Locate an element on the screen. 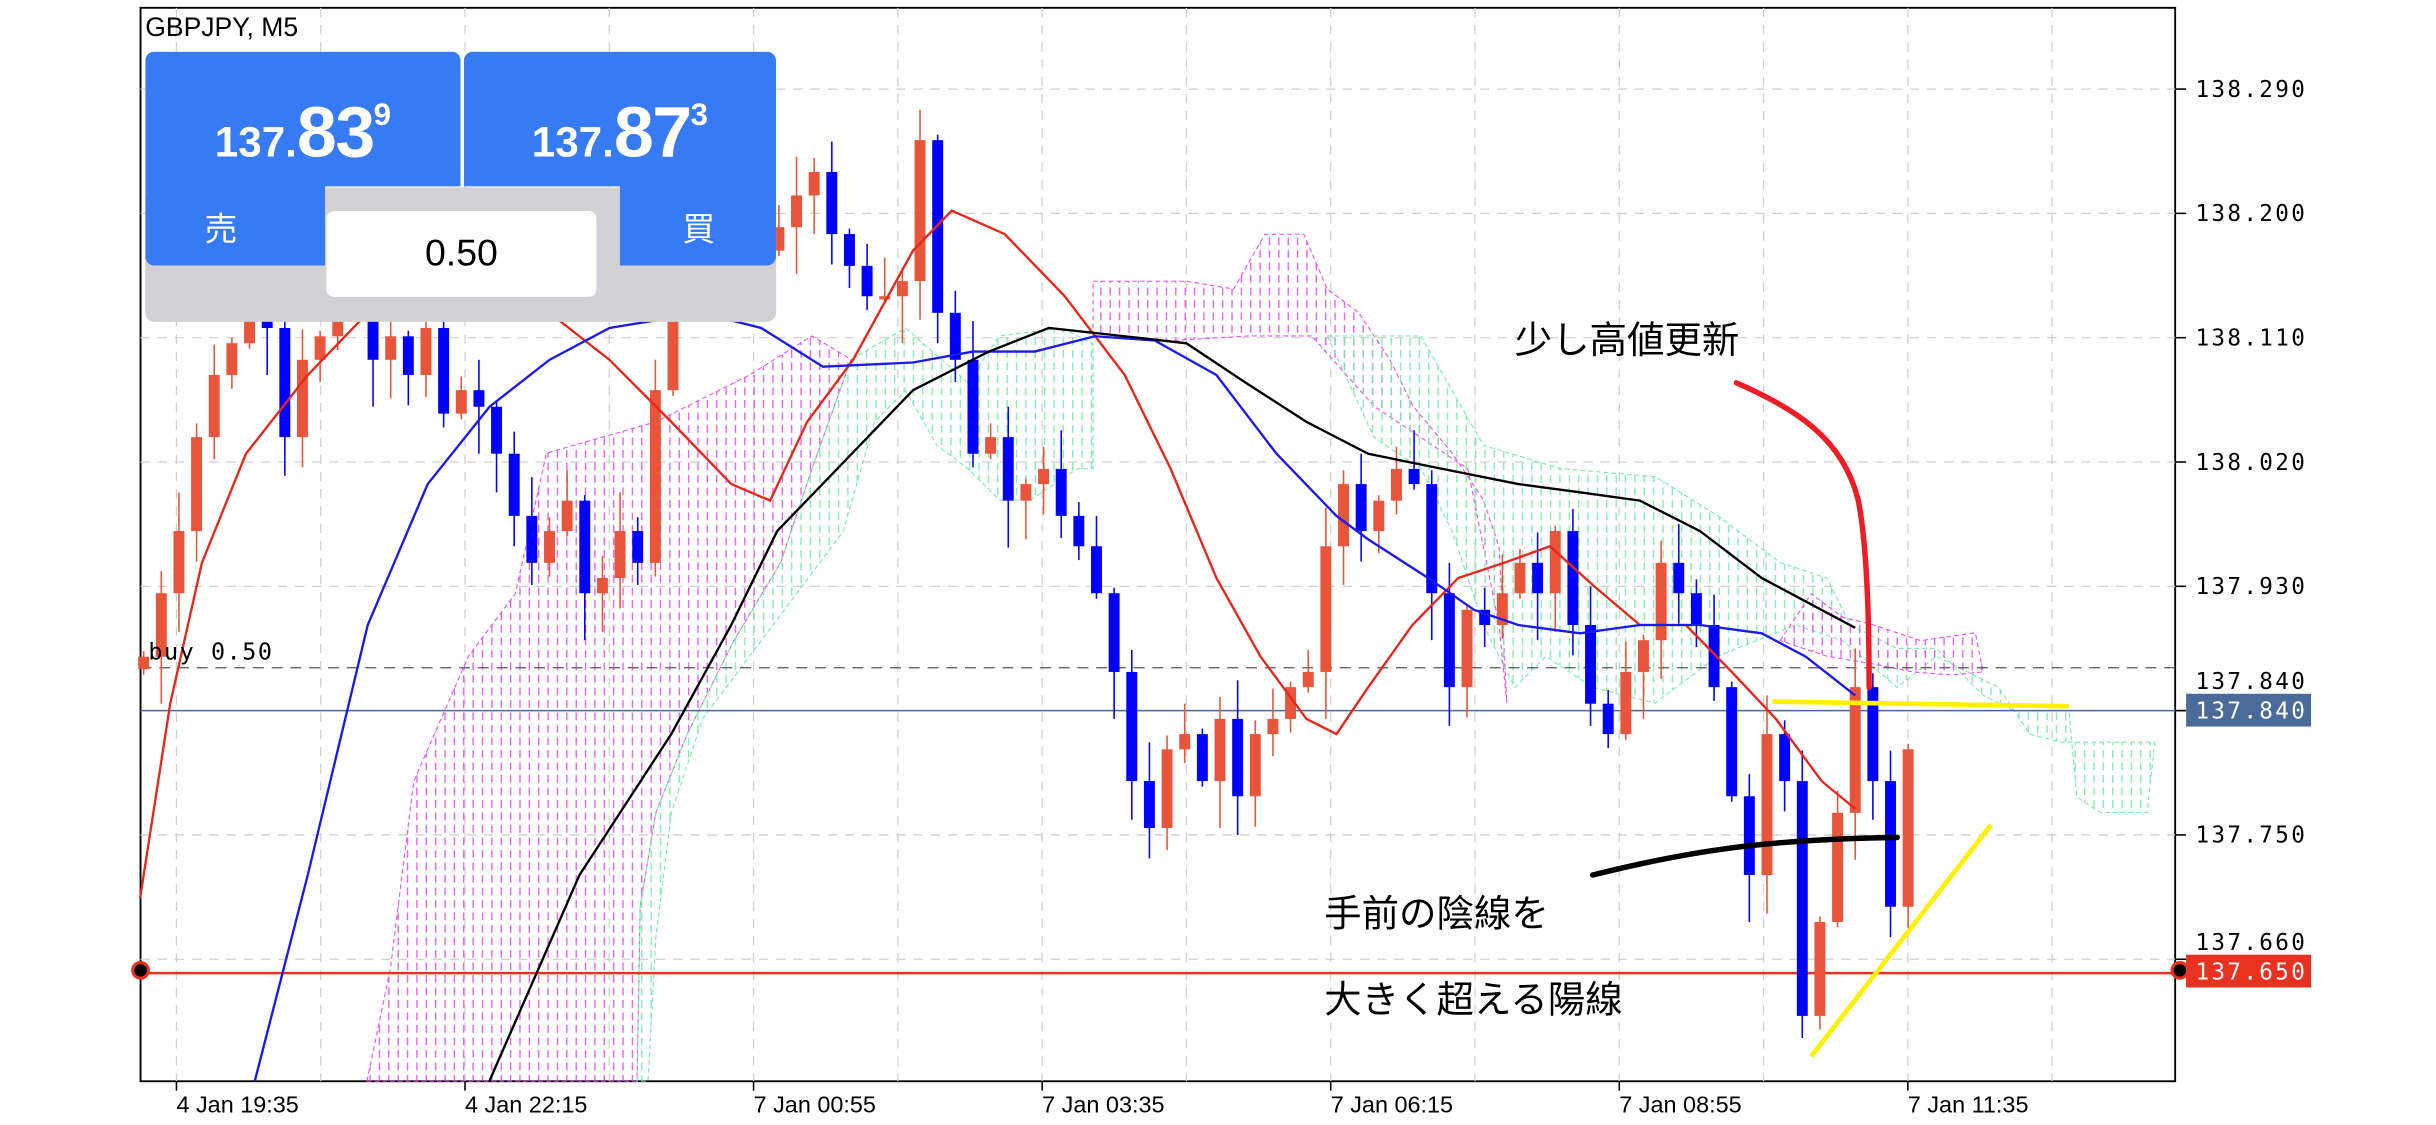  alert-price-text: 137.650 is located at coordinates (2251, 973).